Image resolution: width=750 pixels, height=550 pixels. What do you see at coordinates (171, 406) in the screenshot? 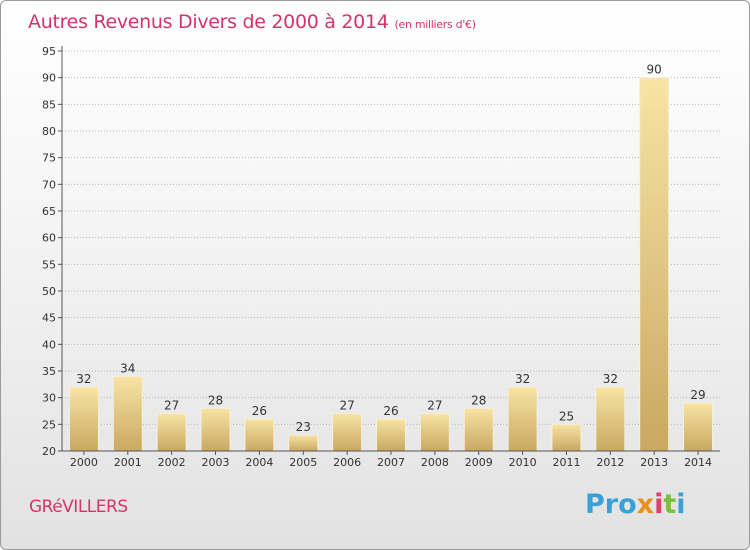
I see `value-label-2002: 27` at bounding box center [171, 406].